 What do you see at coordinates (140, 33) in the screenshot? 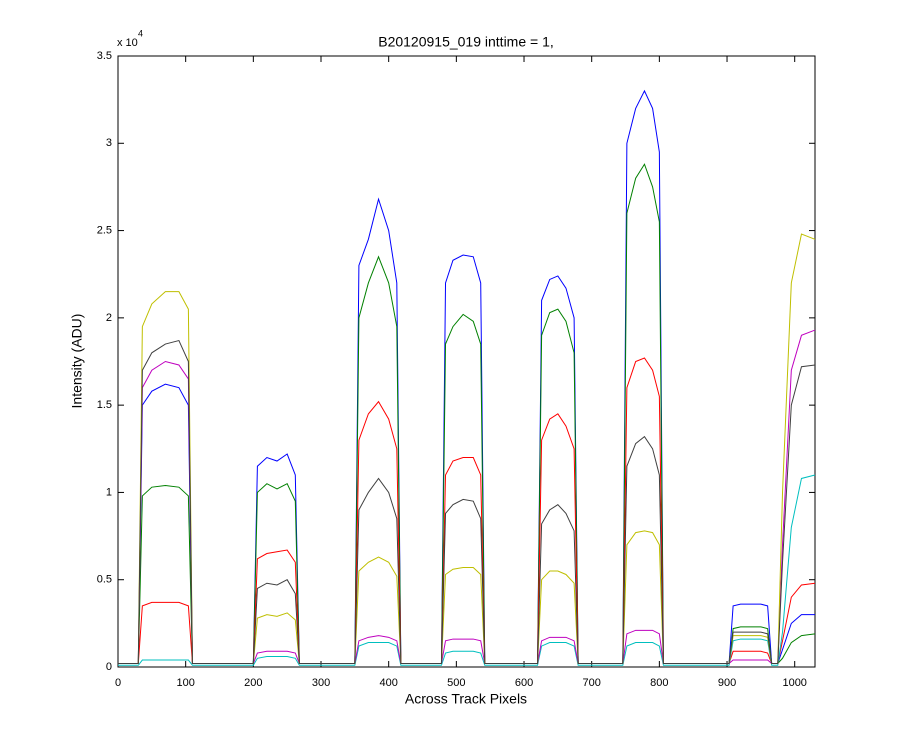
I see `y-multiplier-exponent: 4` at bounding box center [140, 33].